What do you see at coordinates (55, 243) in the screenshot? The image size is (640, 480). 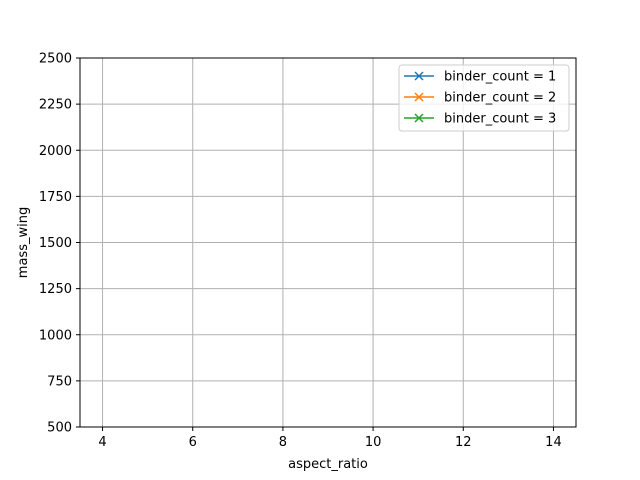 I see `y-tick-label: 1500` at bounding box center [55, 243].